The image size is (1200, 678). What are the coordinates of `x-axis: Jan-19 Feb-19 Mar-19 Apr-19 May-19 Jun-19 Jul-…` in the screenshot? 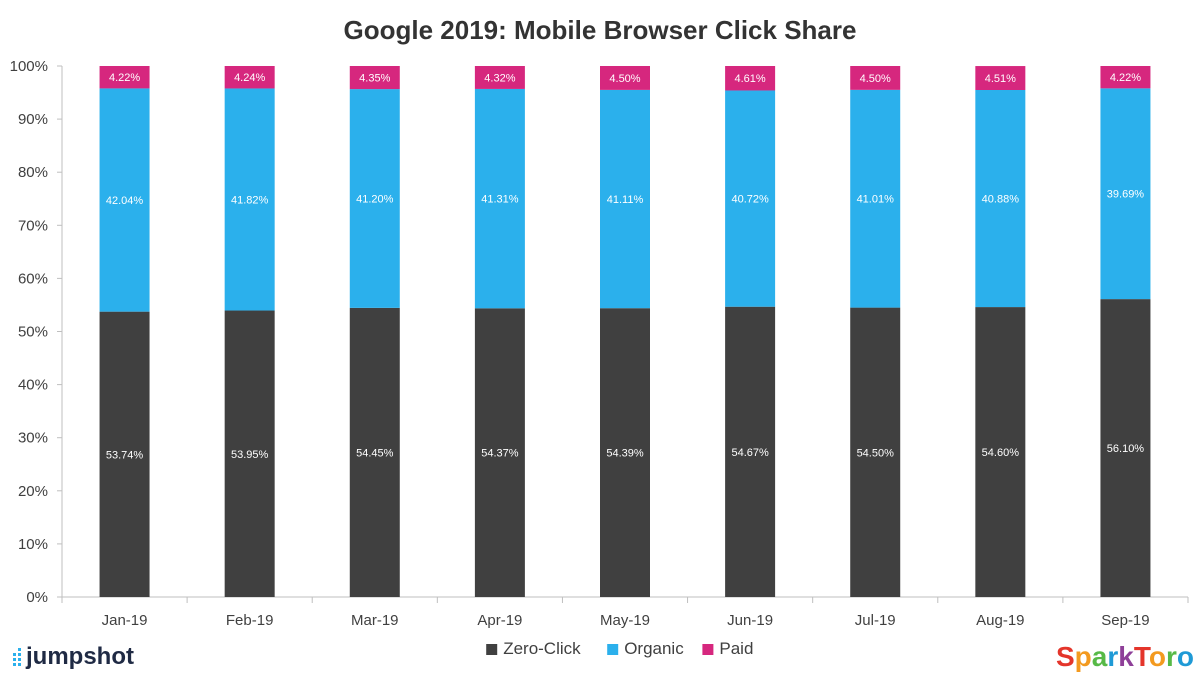 It's located at (625, 612).